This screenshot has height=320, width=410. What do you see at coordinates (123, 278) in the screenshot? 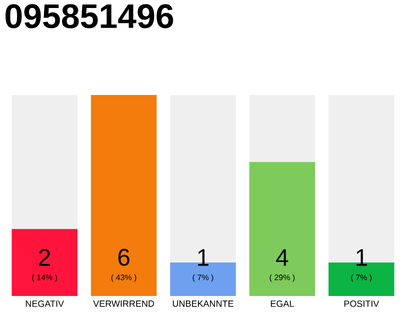
I see `annotation: ( 43% )` at bounding box center [123, 278].